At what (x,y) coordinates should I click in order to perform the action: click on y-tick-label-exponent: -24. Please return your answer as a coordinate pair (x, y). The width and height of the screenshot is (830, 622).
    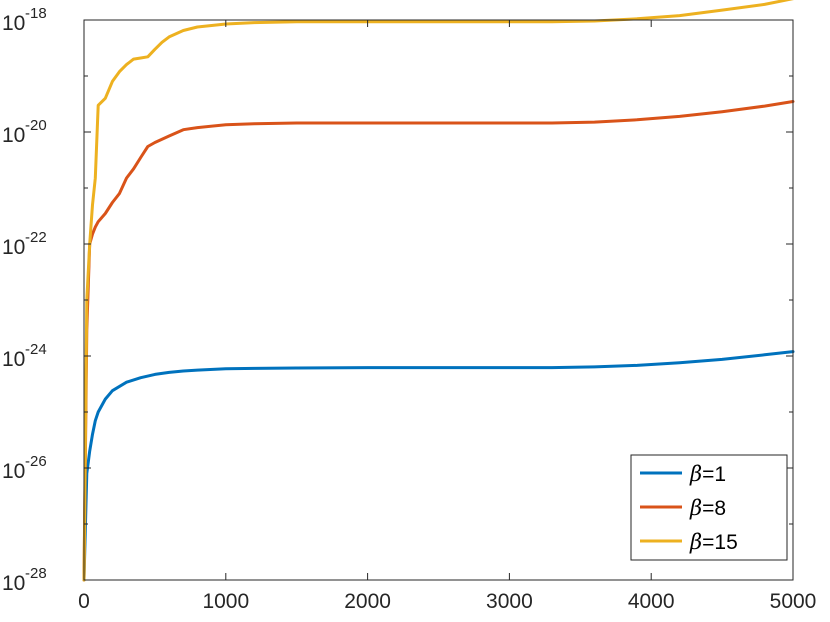
    Looking at the image, I should click on (36, 349).